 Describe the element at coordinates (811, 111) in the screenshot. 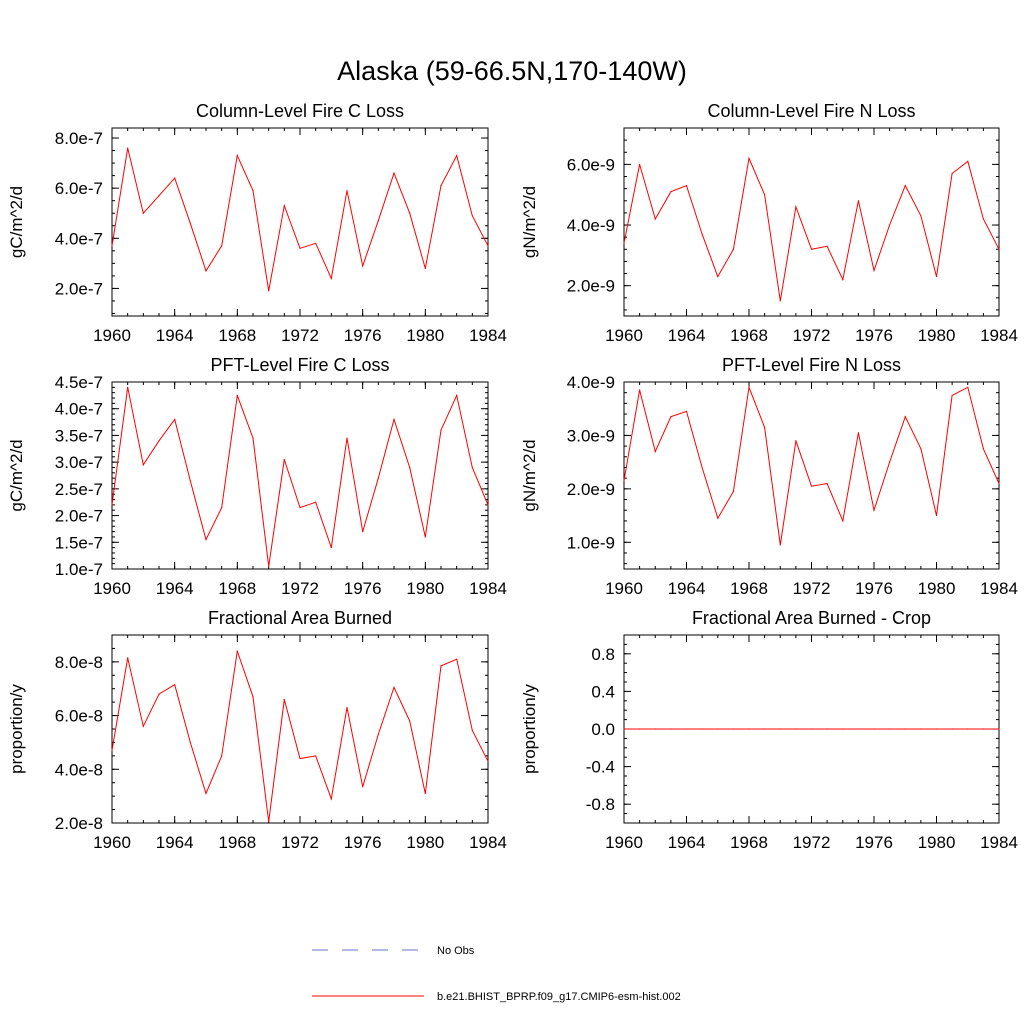

I see `panel-title: Column-Level Fire N Loss` at that location.